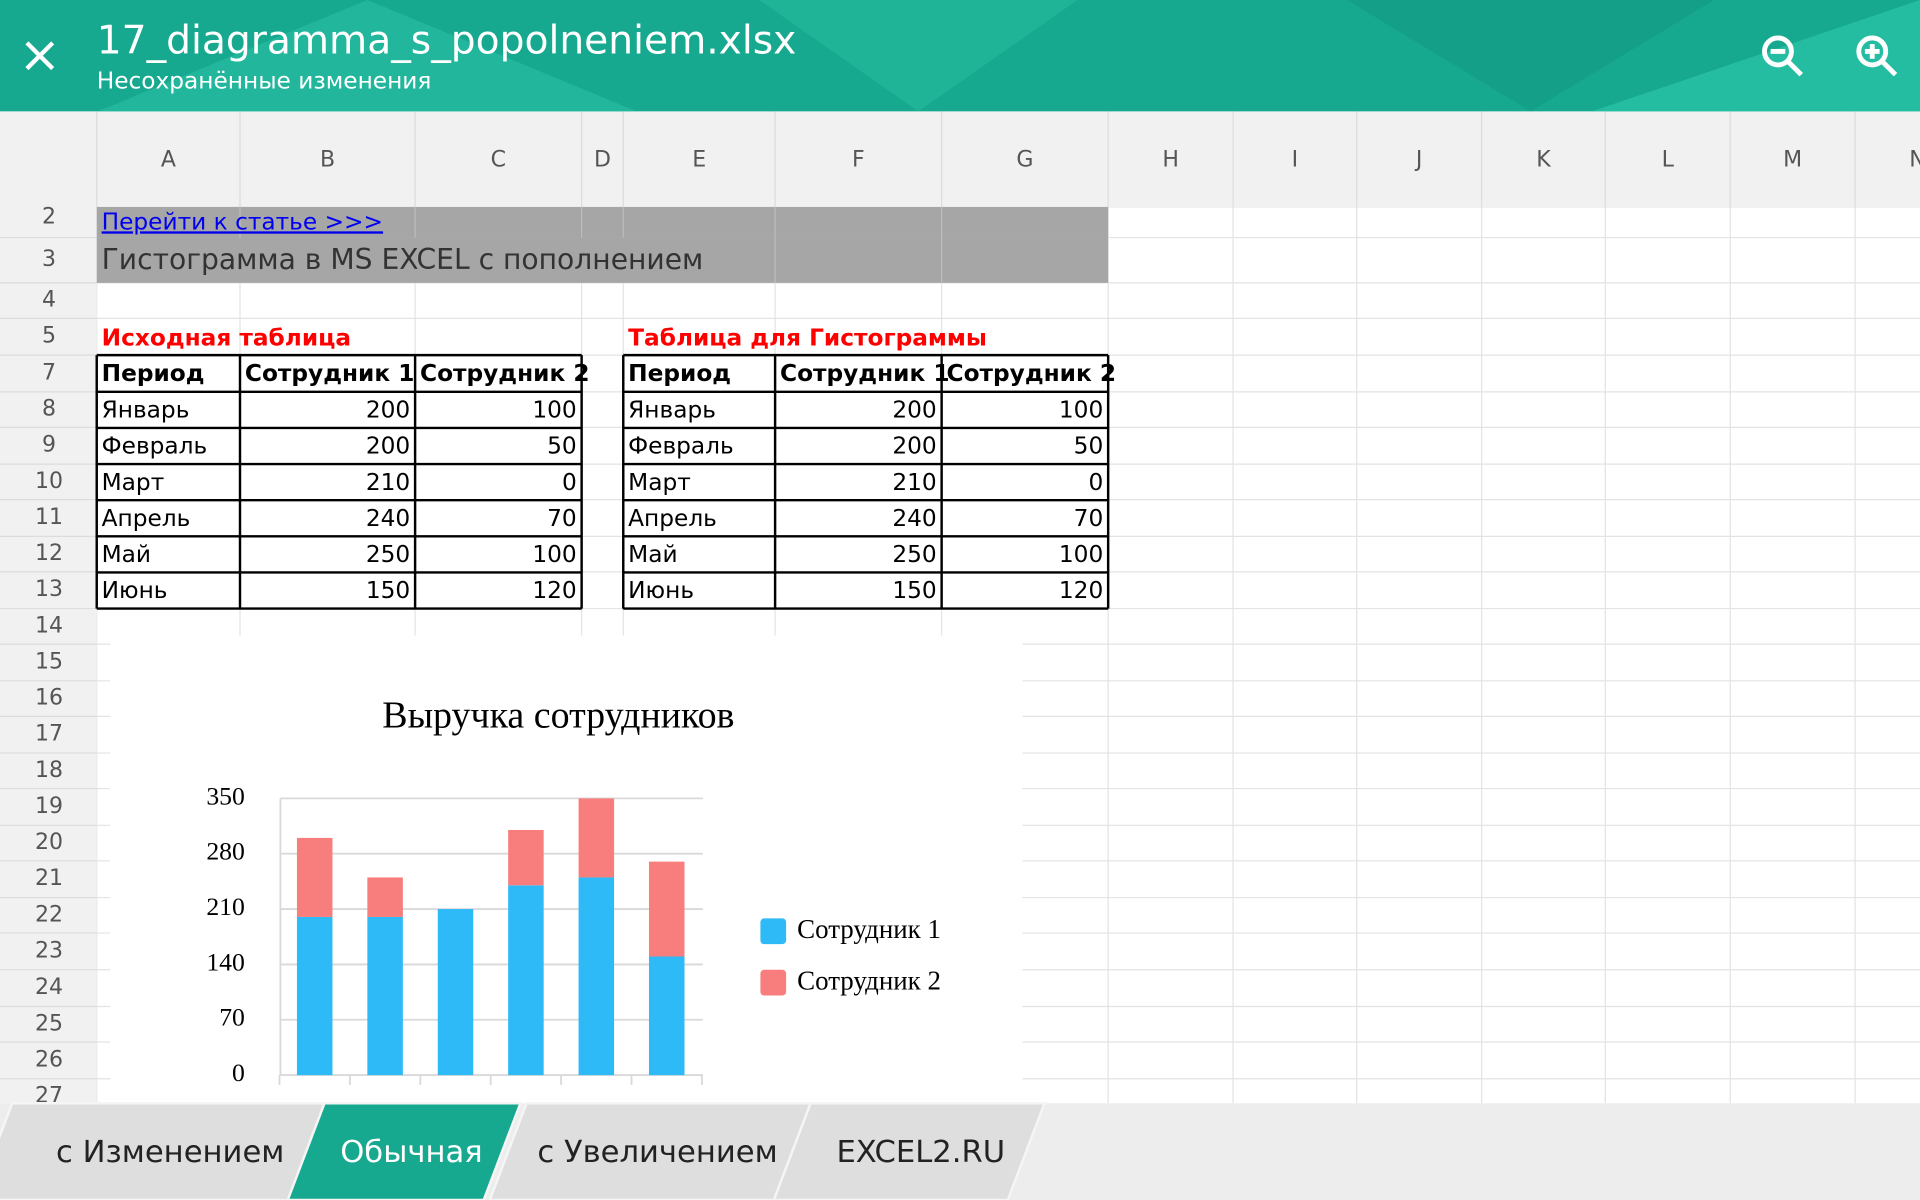 The width and height of the screenshot is (1920, 1200). I want to click on link-row-fill, so click(602, 222).